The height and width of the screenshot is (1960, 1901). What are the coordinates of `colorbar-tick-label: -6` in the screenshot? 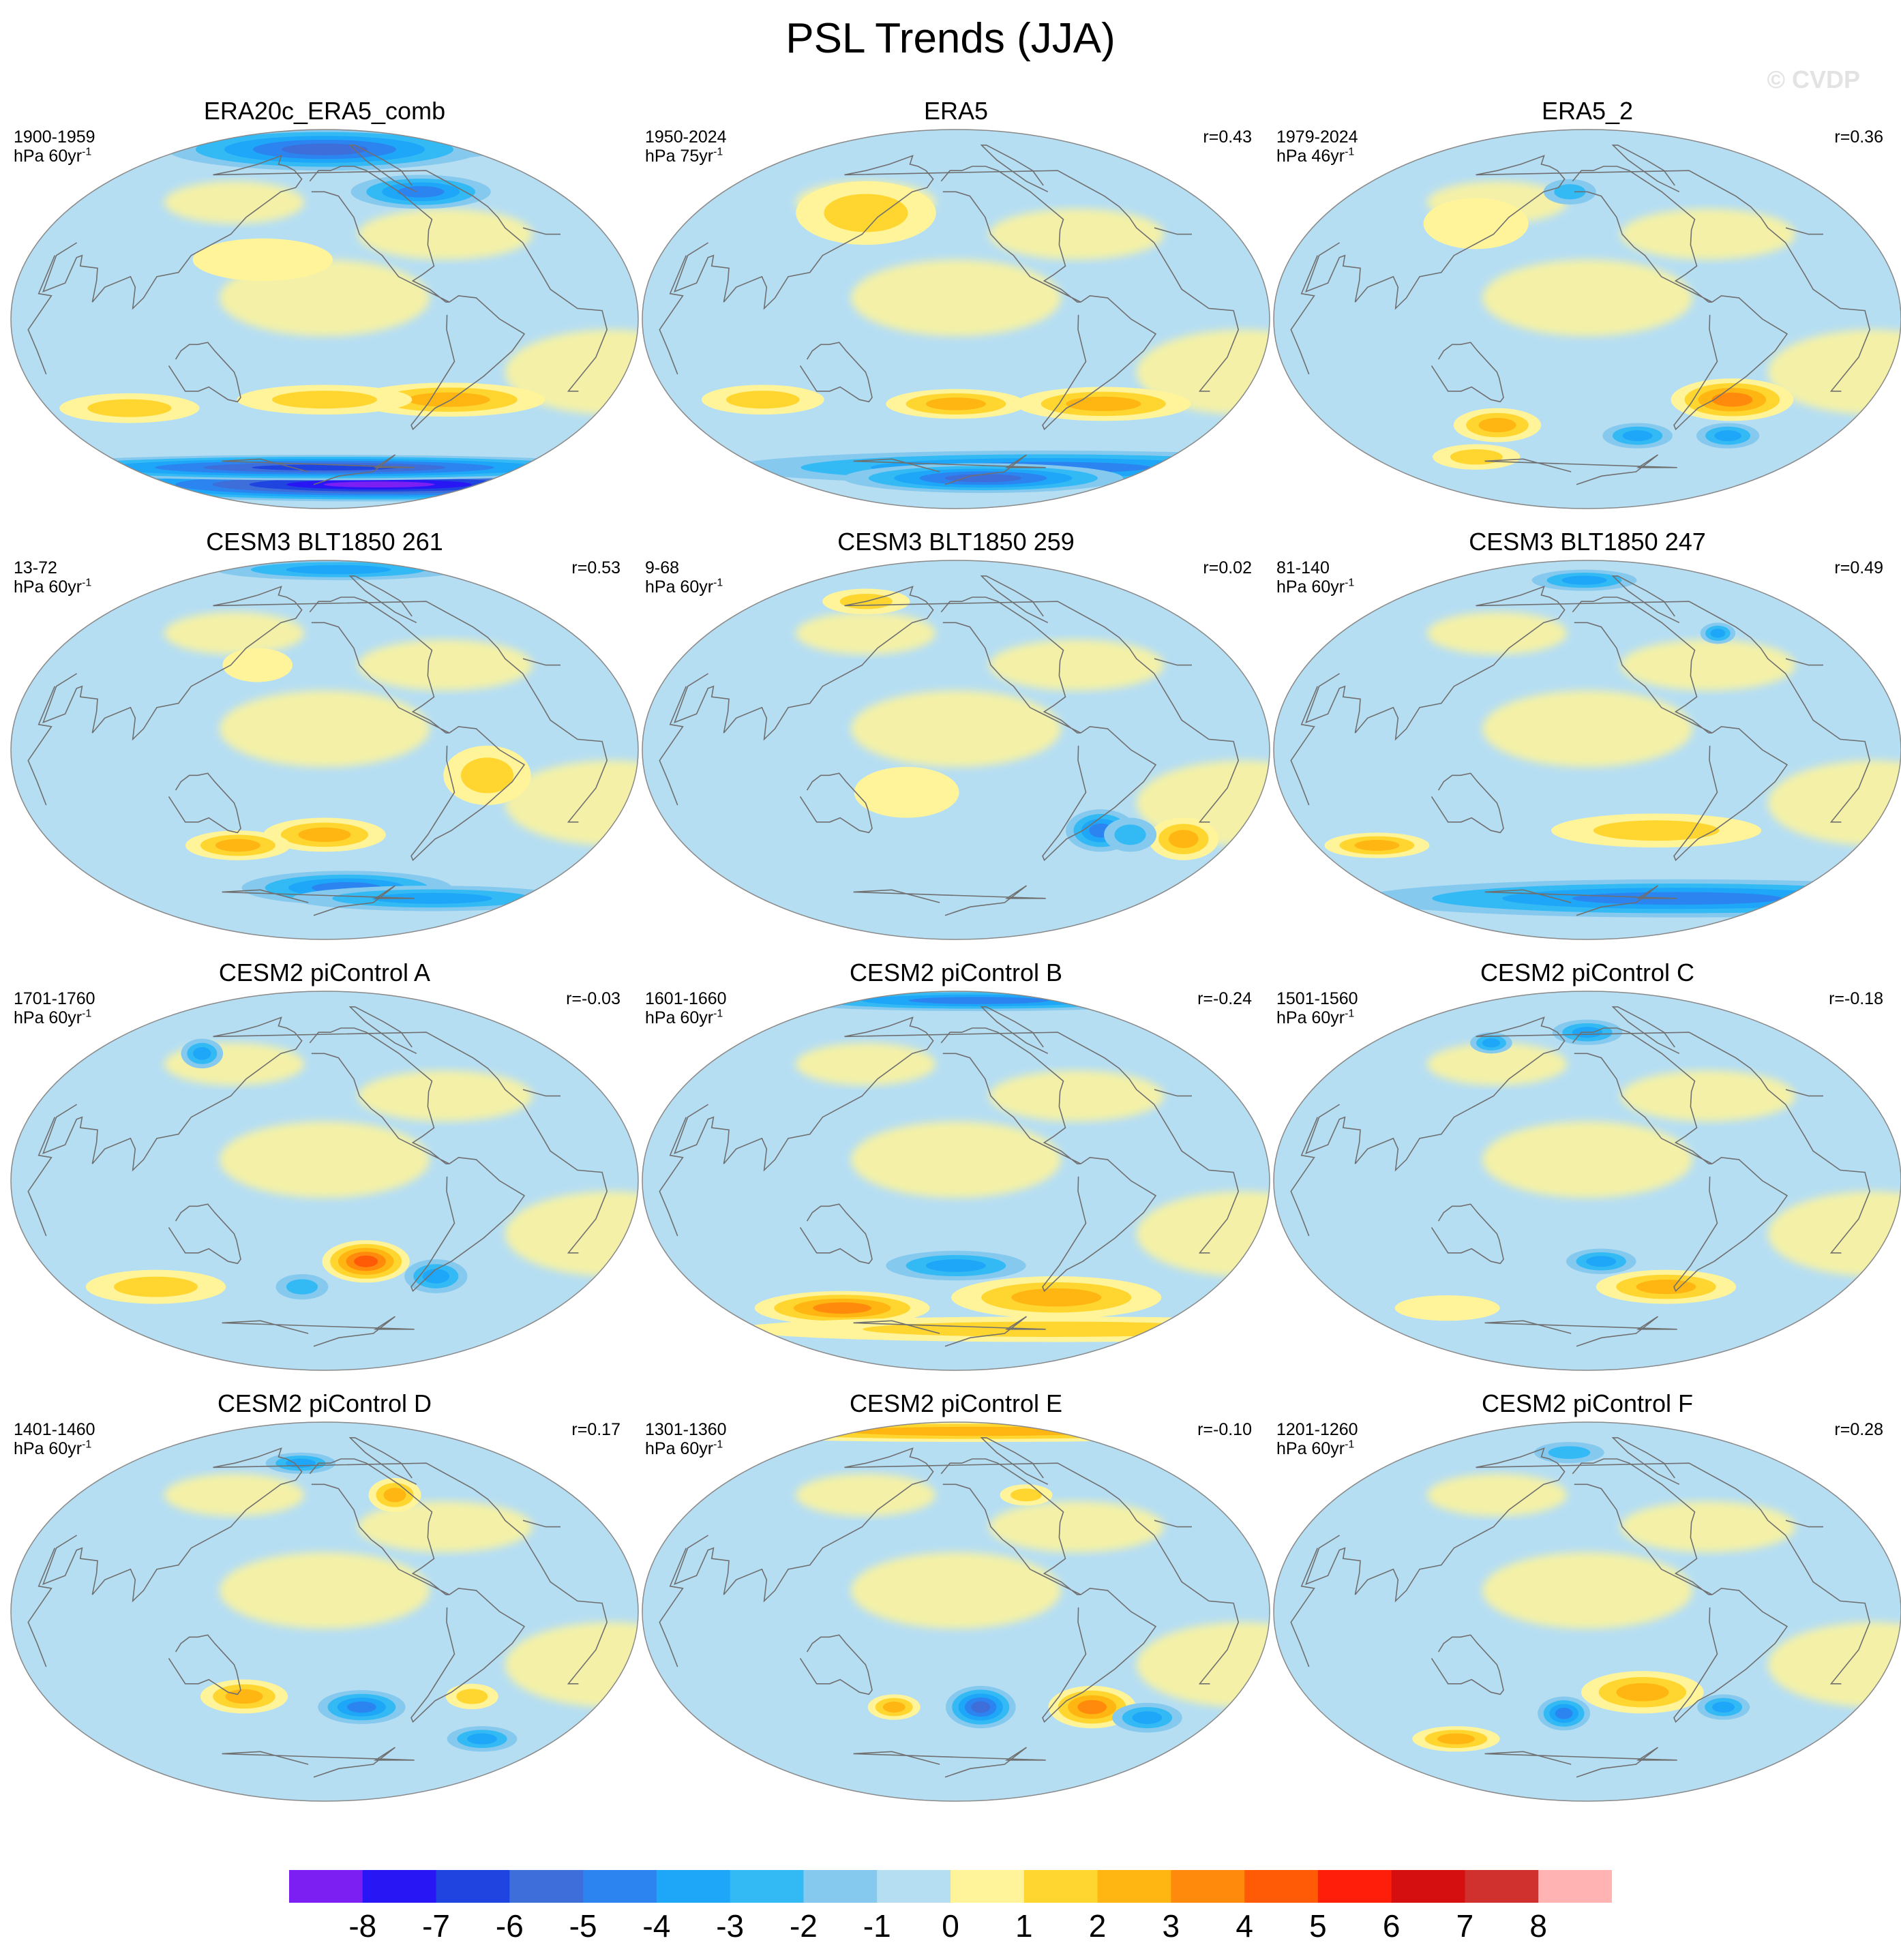 It's located at (509, 1926).